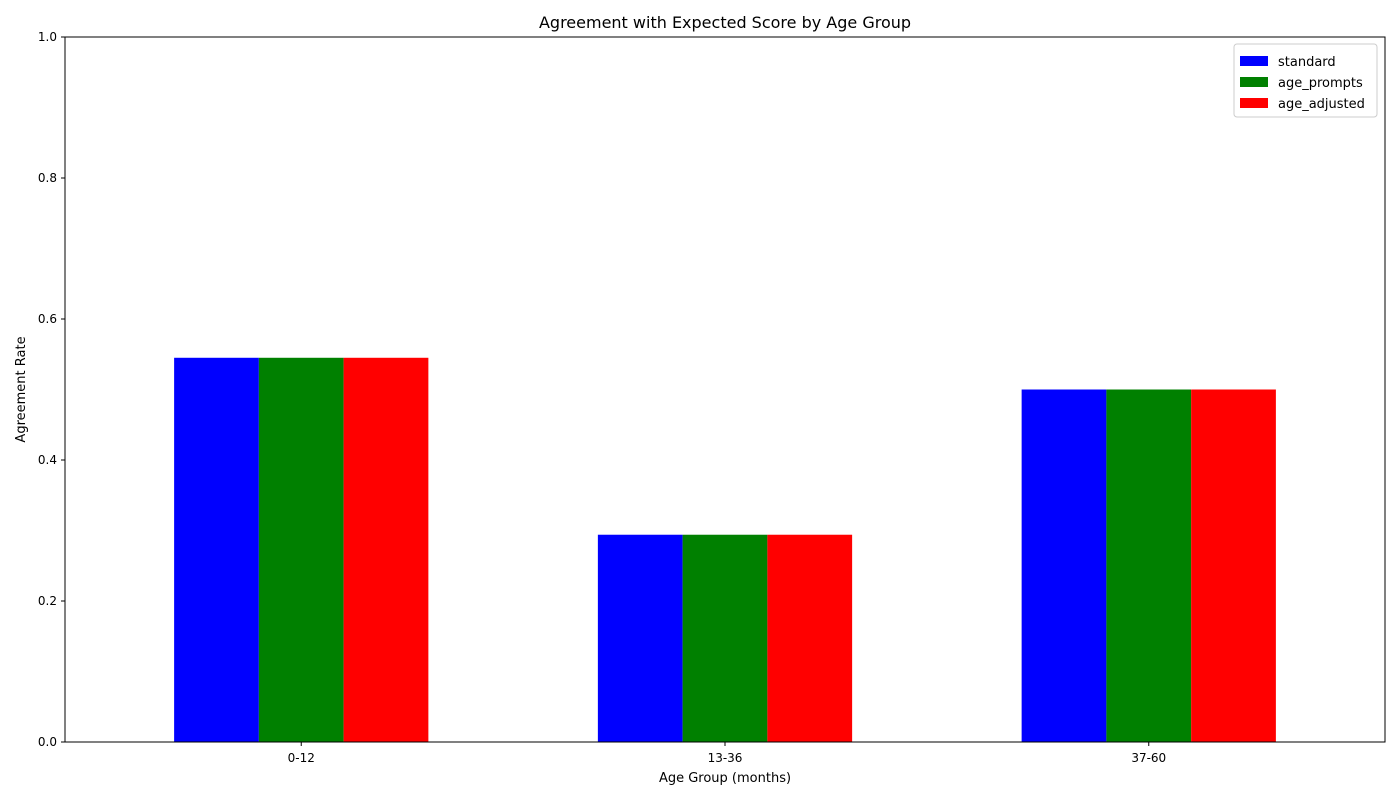 Image resolution: width=1400 pixels, height=804 pixels. Describe the element at coordinates (47, 460) in the screenshot. I see `y-tick-label: 0.4` at that location.